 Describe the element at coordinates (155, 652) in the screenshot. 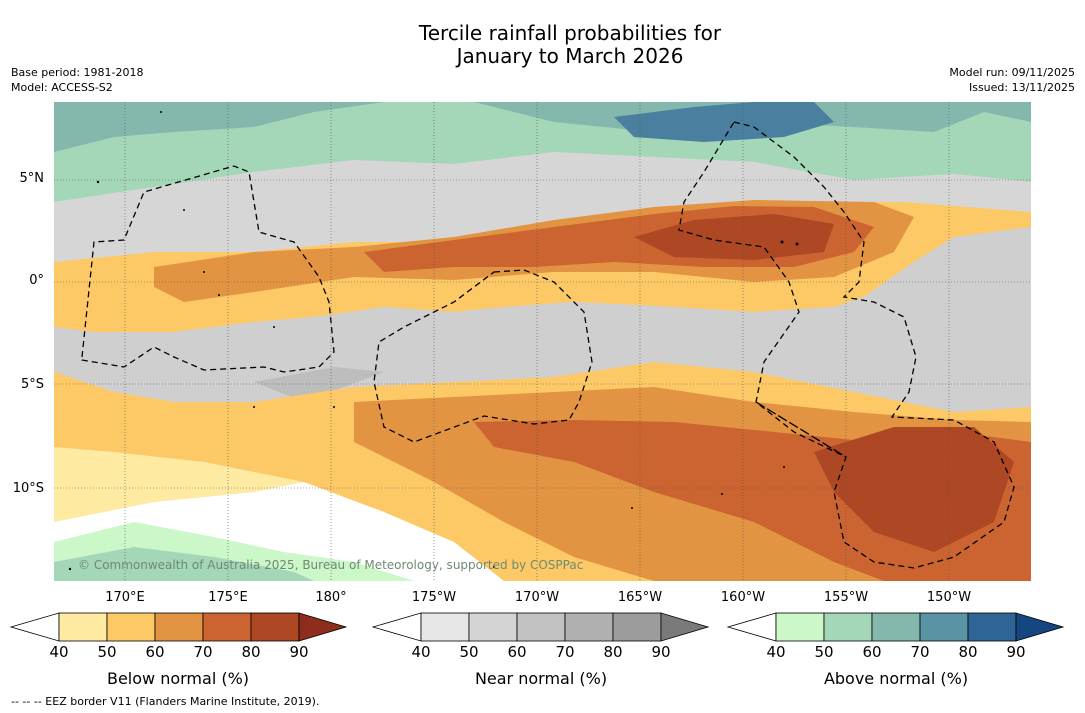

I see `colorbar-below-tick: 60` at that location.